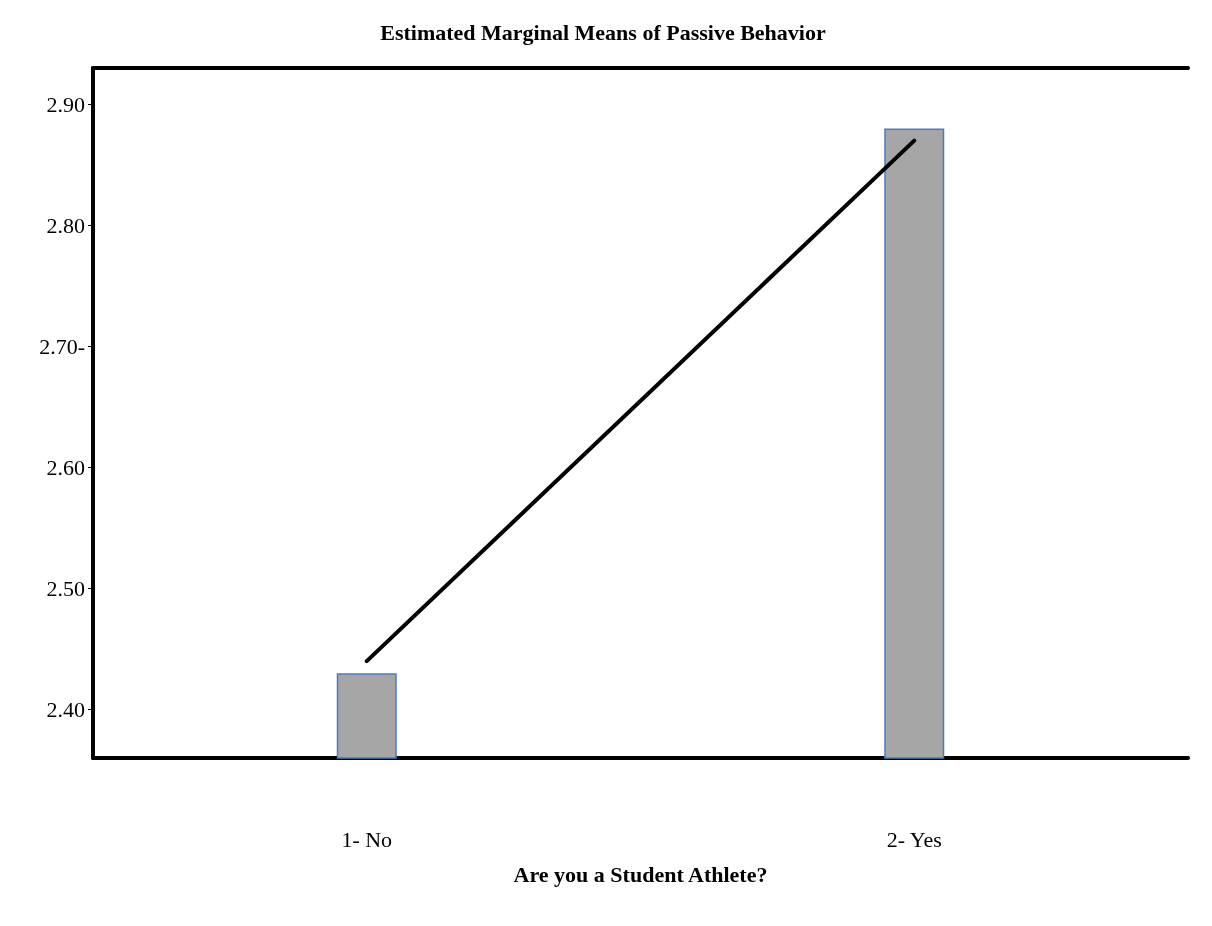  What do you see at coordinates (603, 32) in the screenshot?
I see `chart-title: Estimated Marginal Means of Passive Behavior` at bounding box center [603, 32].